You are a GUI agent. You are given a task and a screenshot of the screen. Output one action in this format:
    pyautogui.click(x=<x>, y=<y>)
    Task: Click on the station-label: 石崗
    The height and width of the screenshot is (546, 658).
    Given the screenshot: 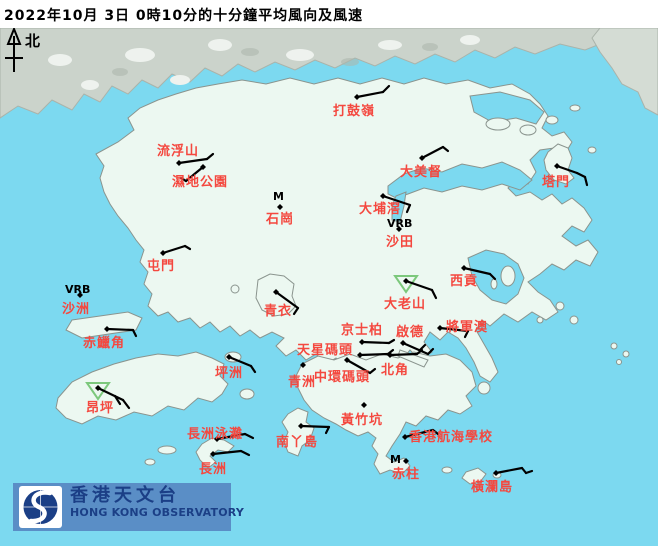 What is the action you would take?
    pyautogui.click(x=279, y=219)
    